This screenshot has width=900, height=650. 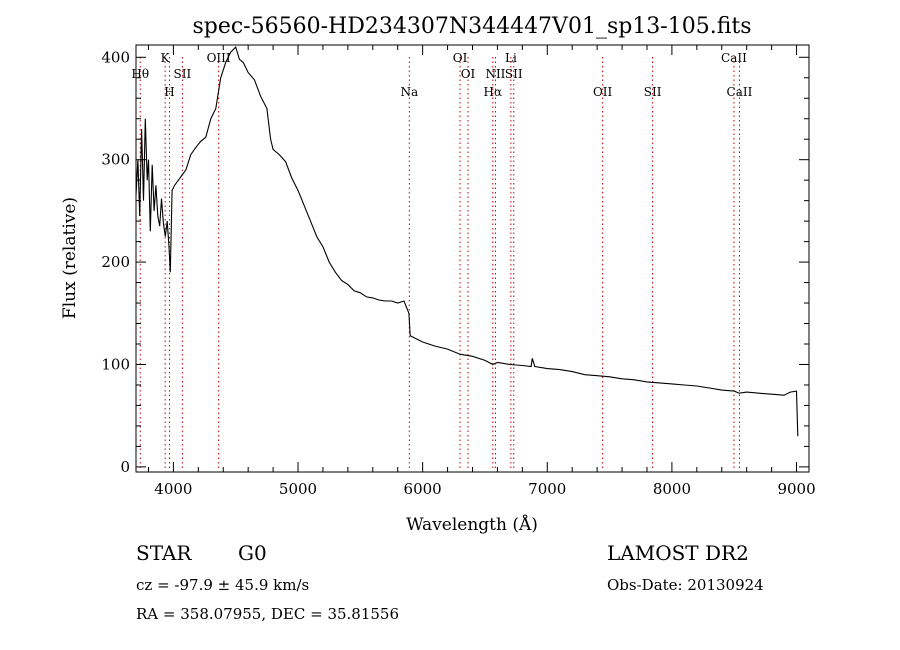 I want to click on line-marker-label: K, so click(x=166, y=58).